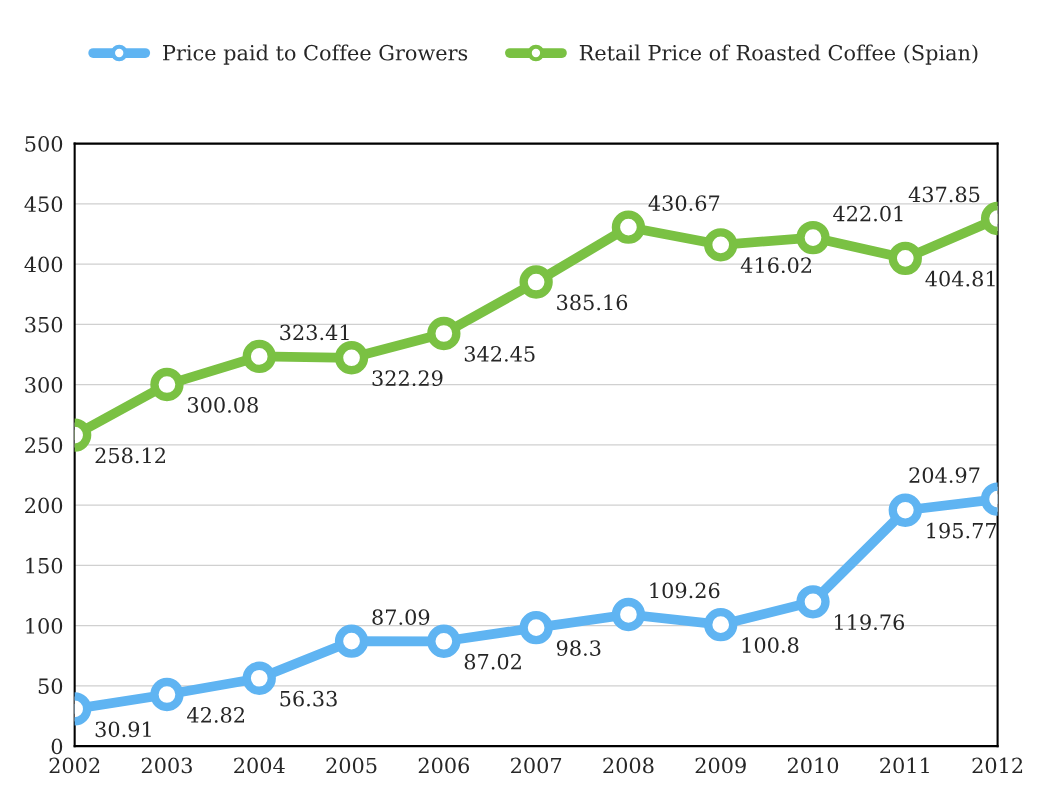  I want to click on data-label: 98.3, so click(578, 648).